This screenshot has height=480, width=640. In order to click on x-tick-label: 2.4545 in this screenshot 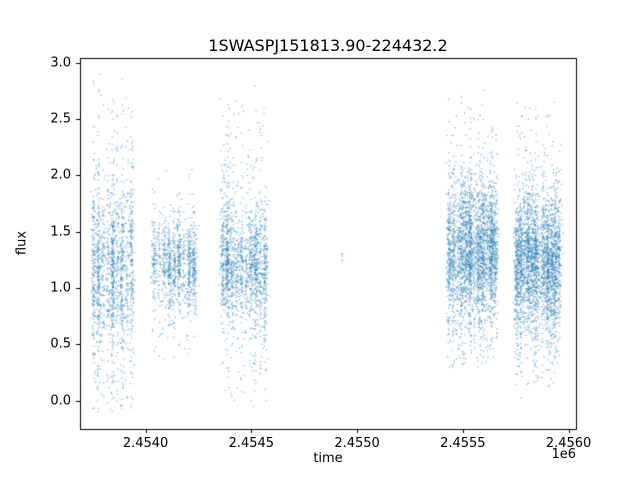, I will do `click(251, 443)`.